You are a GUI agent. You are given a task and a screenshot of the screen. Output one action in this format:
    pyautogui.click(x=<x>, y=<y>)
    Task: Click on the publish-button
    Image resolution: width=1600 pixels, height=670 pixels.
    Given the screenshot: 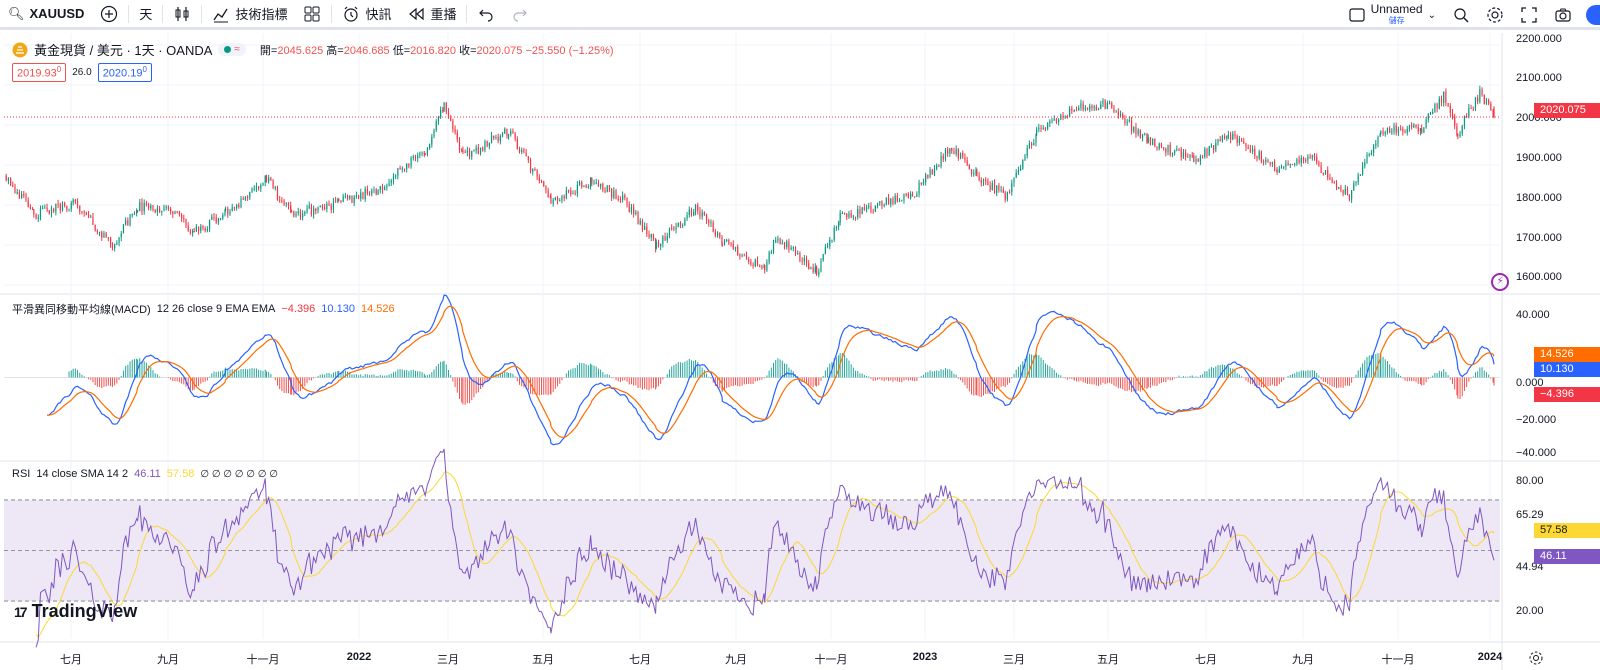 What is the action you would take?
    pyautogui.click(x=1593, y=15)
    